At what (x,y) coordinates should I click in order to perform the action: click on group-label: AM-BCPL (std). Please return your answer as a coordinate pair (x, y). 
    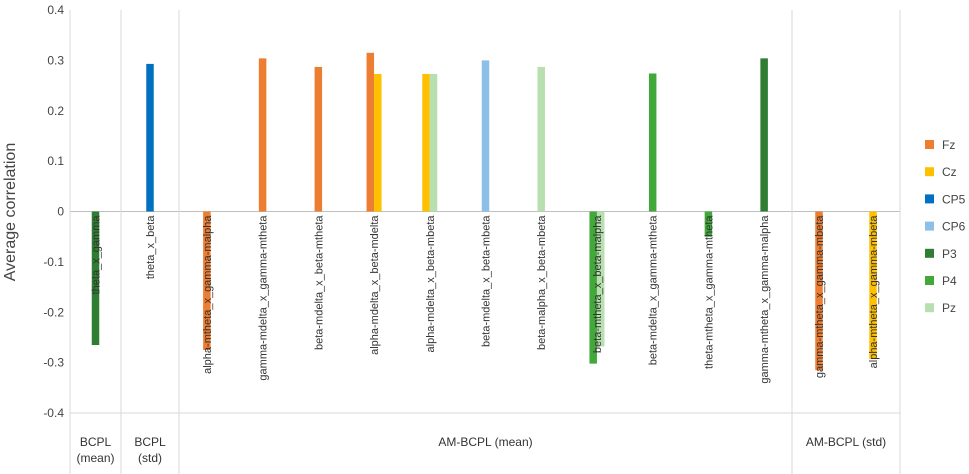
    Looking at the image, I should click on (846, 442).